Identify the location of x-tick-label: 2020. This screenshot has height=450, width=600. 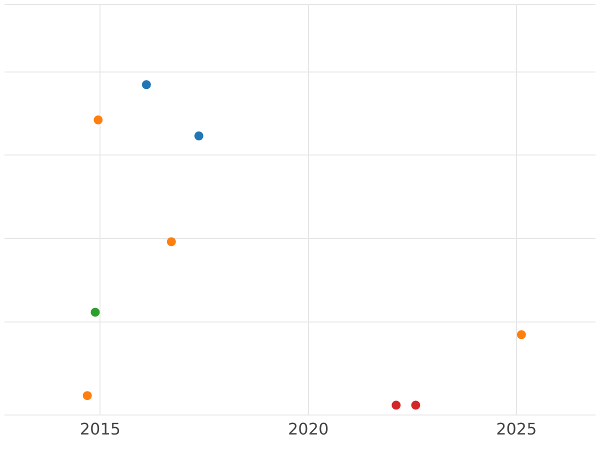
(308, 429).